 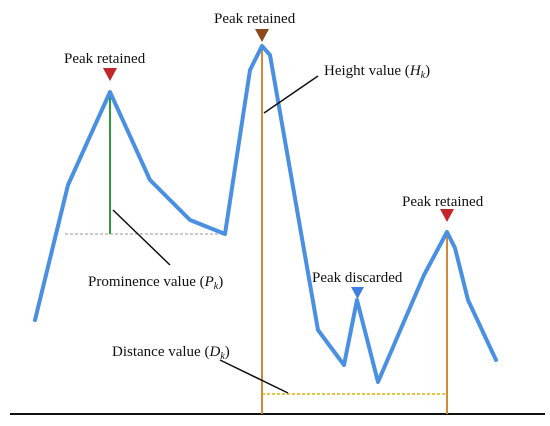 I want to click on prominence-leader, so click(x=141, y=237).